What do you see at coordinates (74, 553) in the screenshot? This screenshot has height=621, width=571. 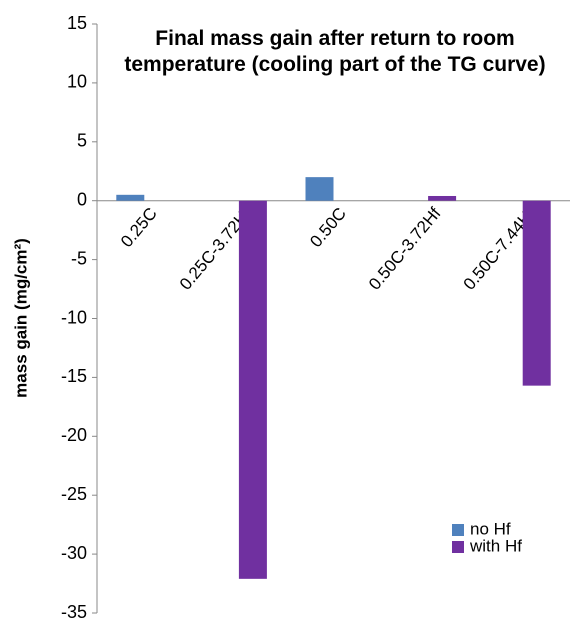 I see `y-tick-label: -30` at bounding box center [74, 553].